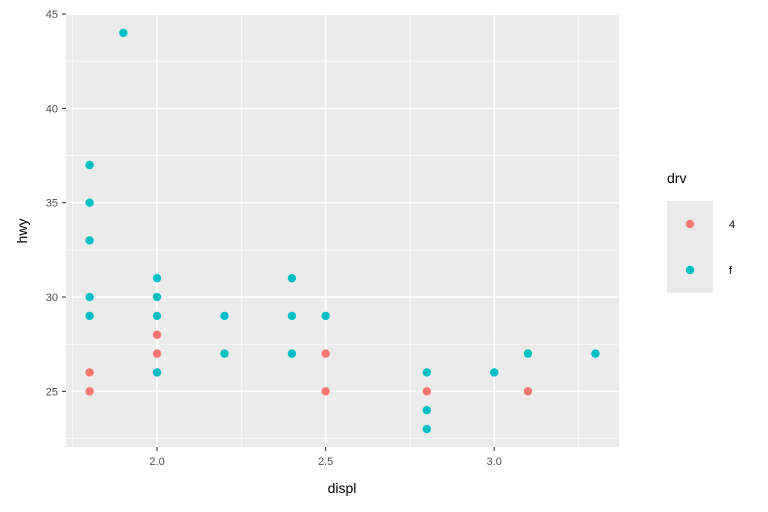 Image resolution: width=768 pixels, height=512 pixels. I want to click on legend: drv 4f, so click(701, 231).